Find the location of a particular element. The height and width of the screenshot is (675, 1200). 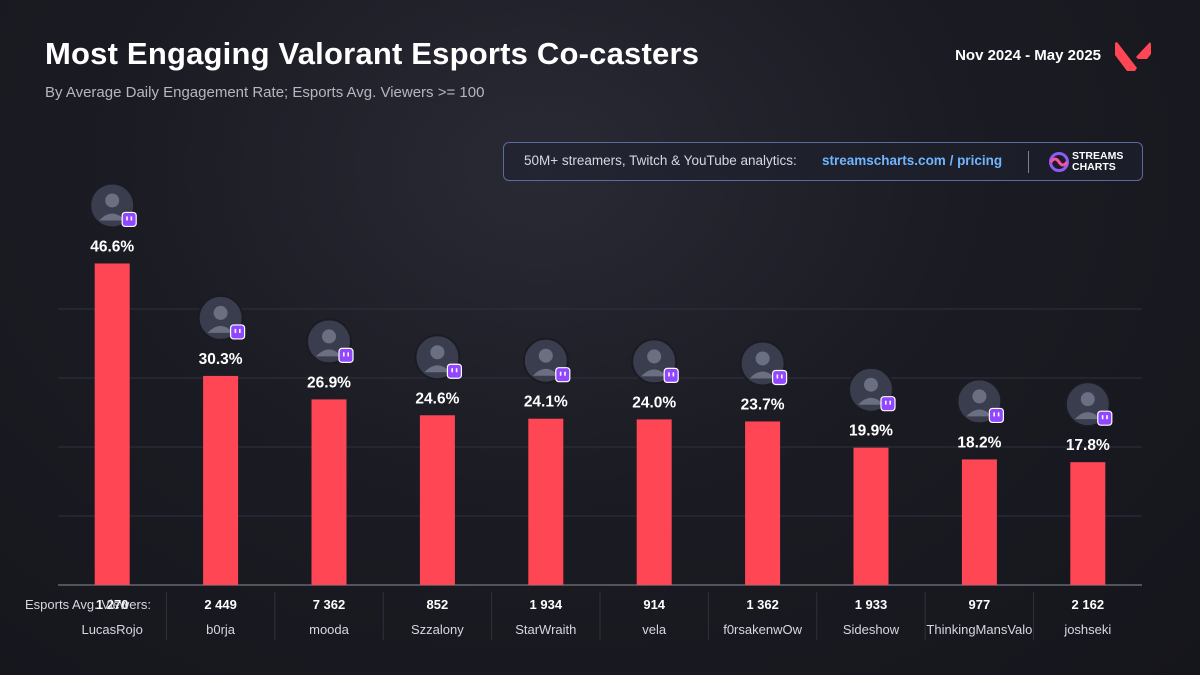

value-label: 24.0% is located at coordinates (654, 402).